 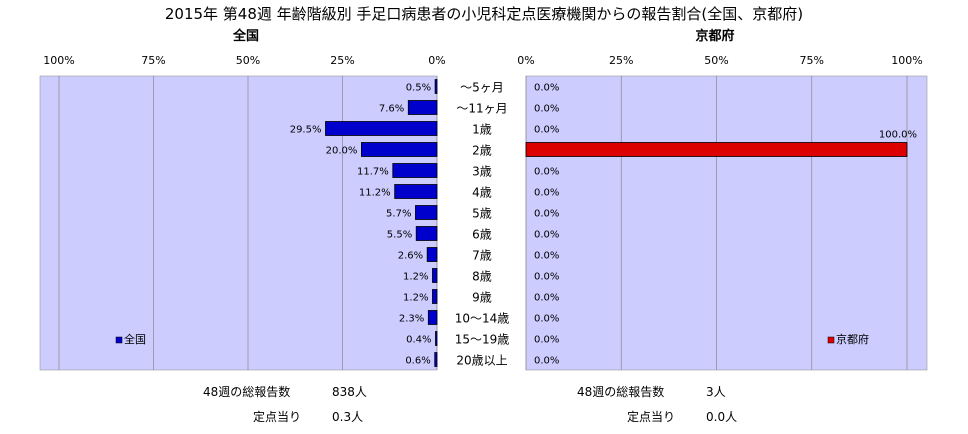 I want to click on kyoto-tick-label: 100%, so click(x=906, y=60).